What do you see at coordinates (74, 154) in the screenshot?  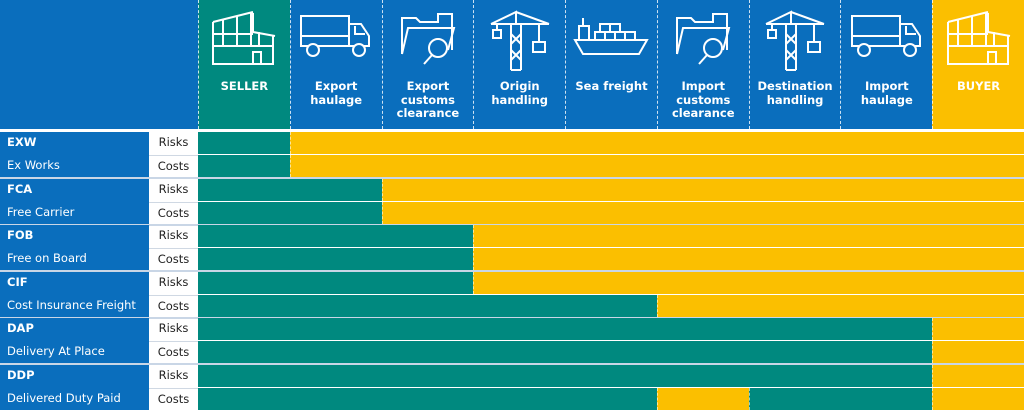 I see `incoterm-label: EXW Ex Works` at bounding box center [74, 154].